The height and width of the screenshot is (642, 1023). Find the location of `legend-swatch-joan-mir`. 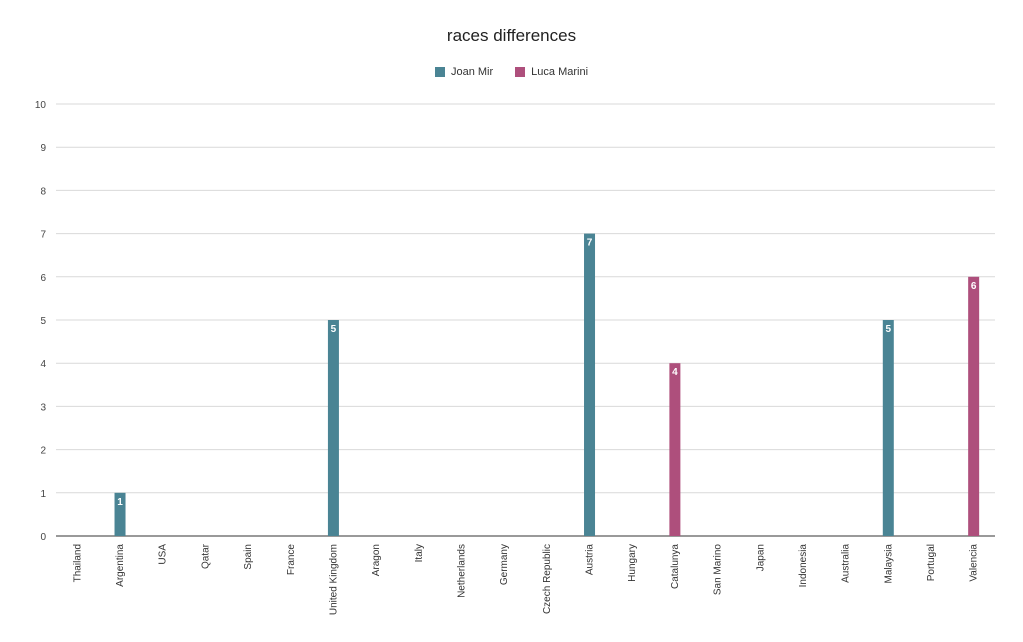

legend-swatch-joan-mir is located at coordinates (439, 72).